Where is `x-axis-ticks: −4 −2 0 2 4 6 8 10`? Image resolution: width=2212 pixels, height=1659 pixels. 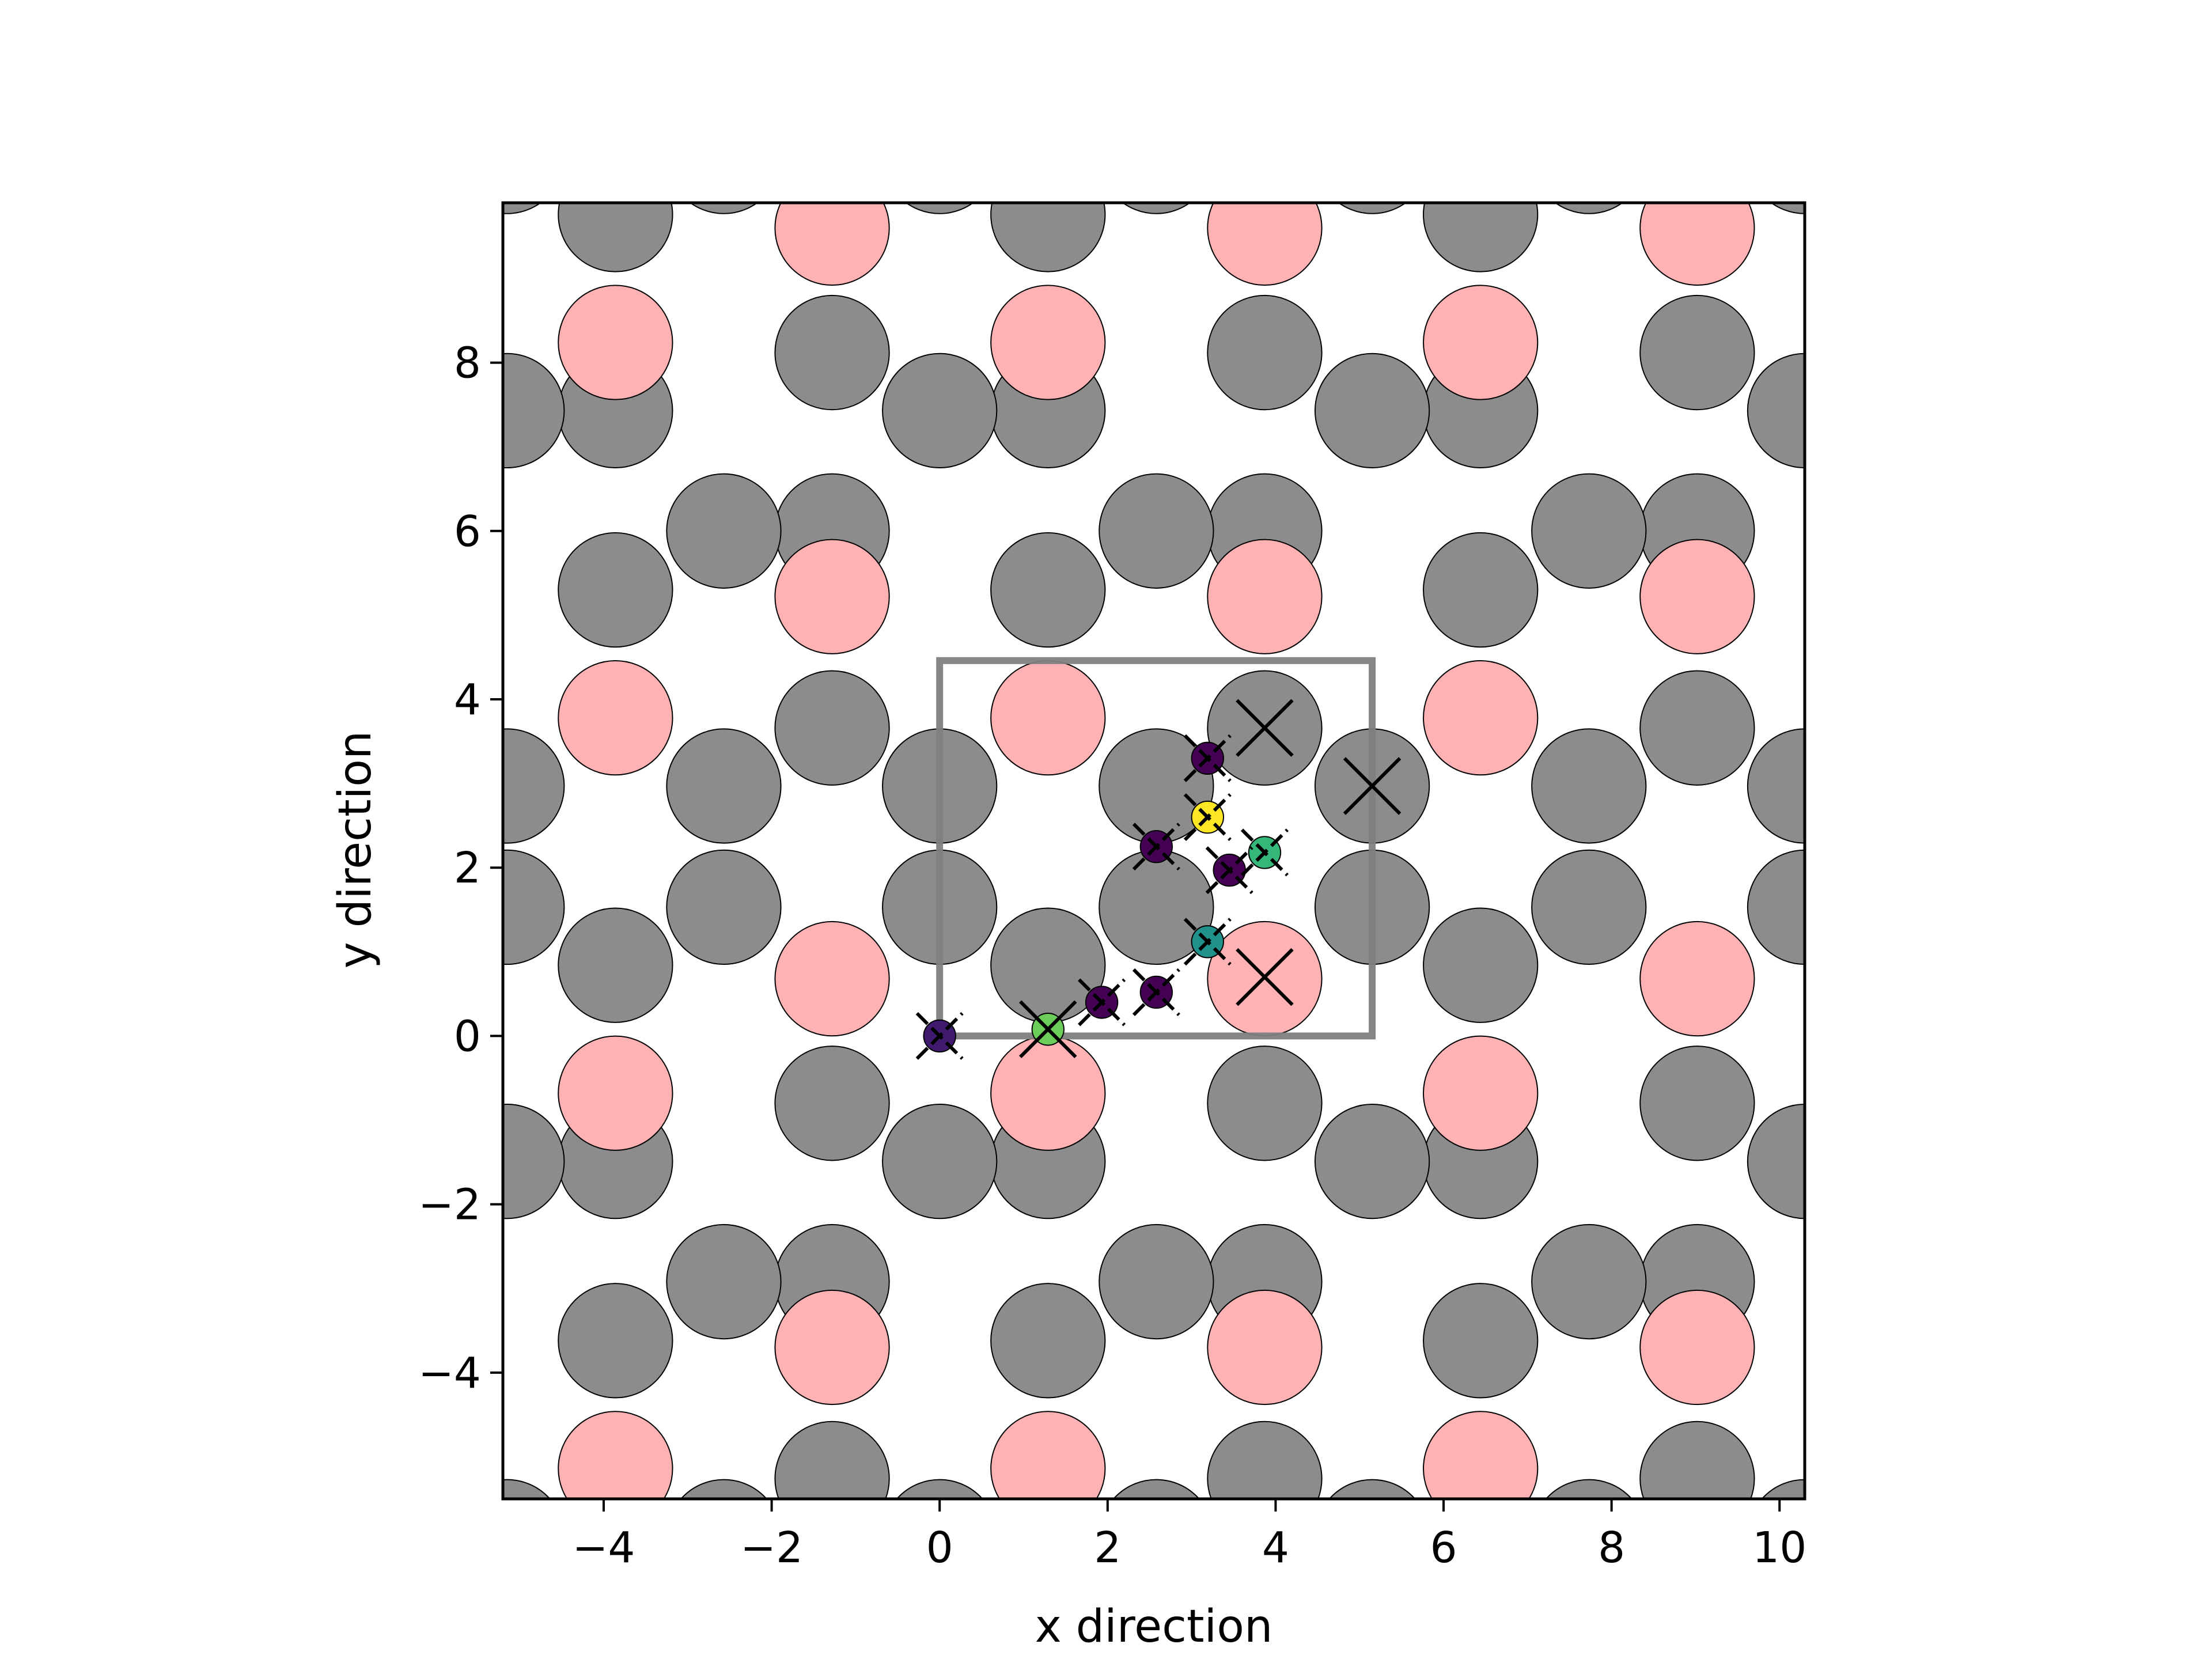 x-axis-ticks: −4 −2 0 2 4 6 8 10 is located at coordinates (1189, 1536).